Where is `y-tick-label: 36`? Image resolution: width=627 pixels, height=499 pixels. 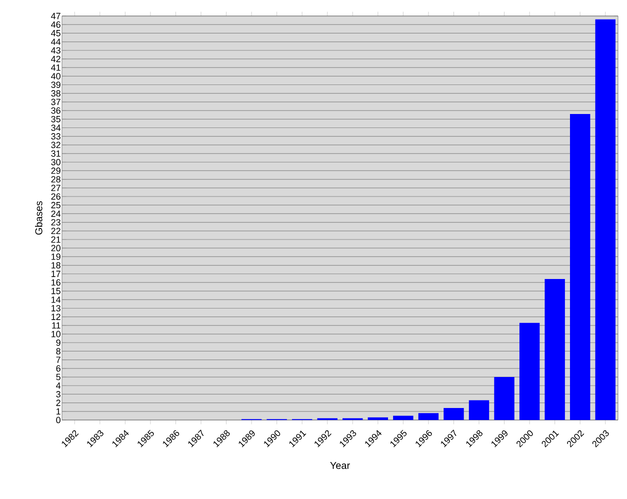 y-tick-label: 36 is located at coordinates (55, 110).